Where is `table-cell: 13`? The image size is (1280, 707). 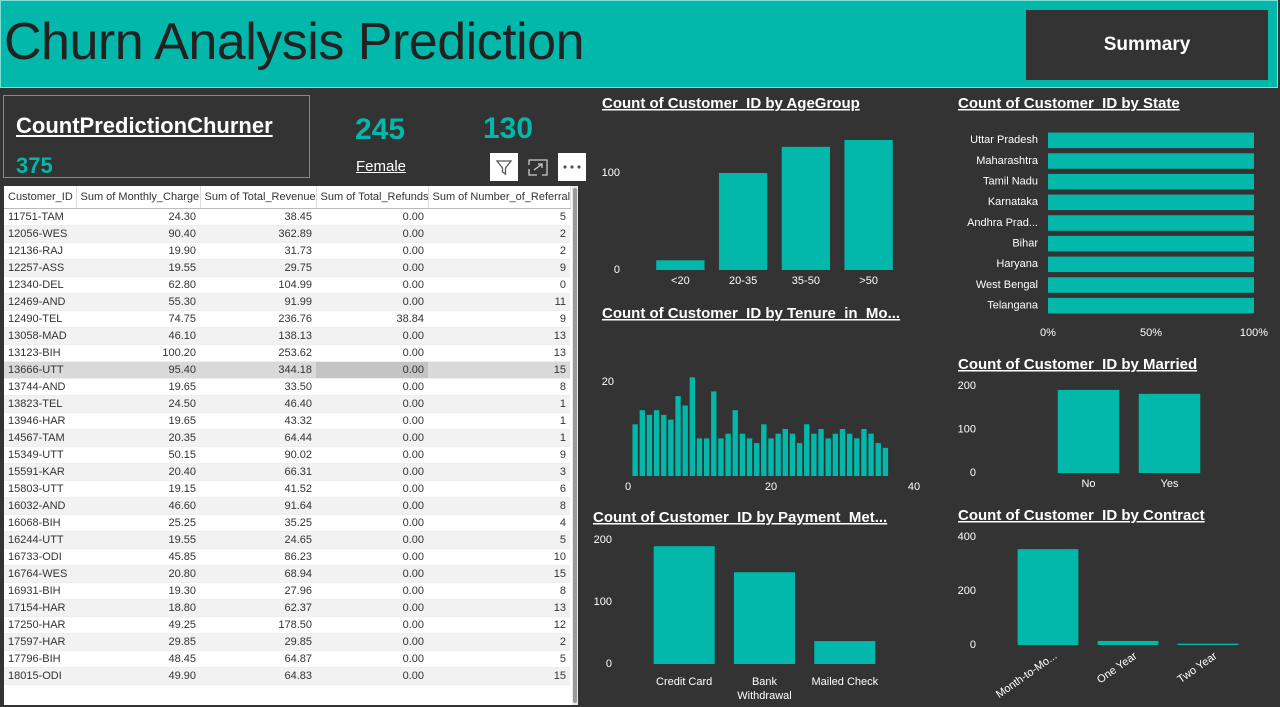
table-cell: 13 is located at coordinates (499, 353).